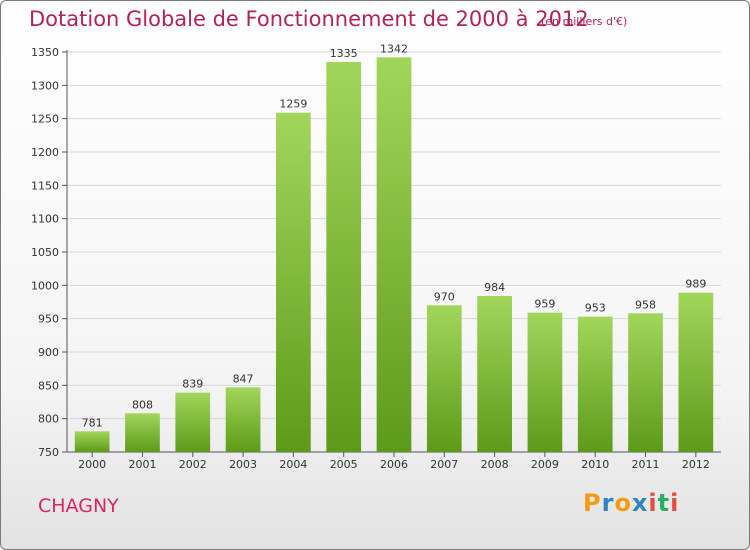 This screenshot has width=750, height=550. Describe the element at coordinates (623, 503) in the screenshot. I see `logo-letter: o` at that location.